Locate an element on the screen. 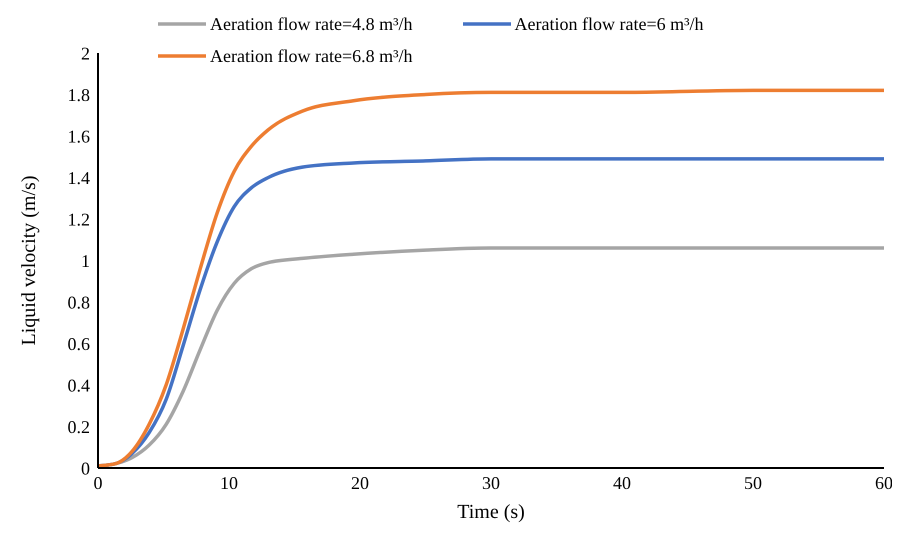 The height and width of the screenshot is (551, 900). y-tick-label: 1 is located at coordinates (85, 260).